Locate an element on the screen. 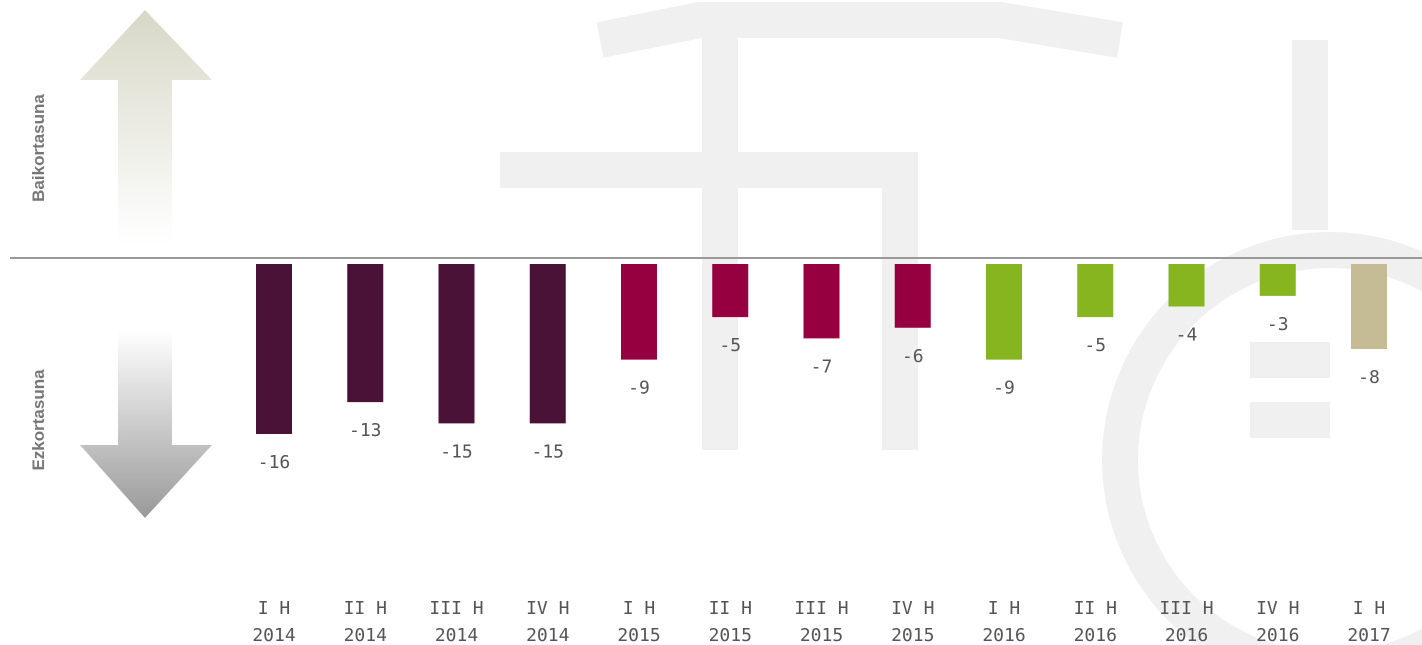 The width and height of the screenshot is (1422, 645). value-label: -8 is located at coordinates (1369, 377).